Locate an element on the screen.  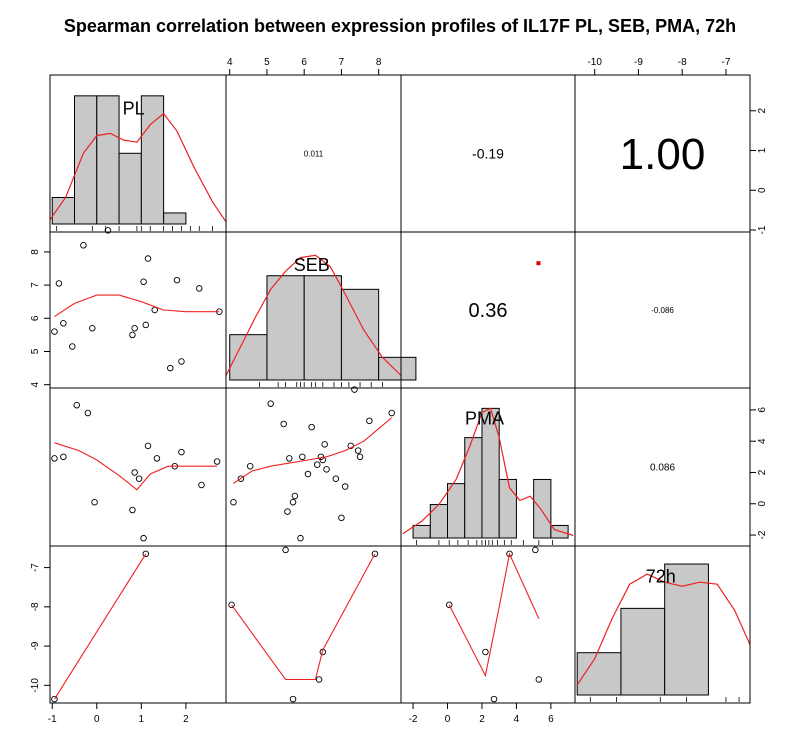
scatter-panel-72h-vs-seb is located at coordinates (303, 624).